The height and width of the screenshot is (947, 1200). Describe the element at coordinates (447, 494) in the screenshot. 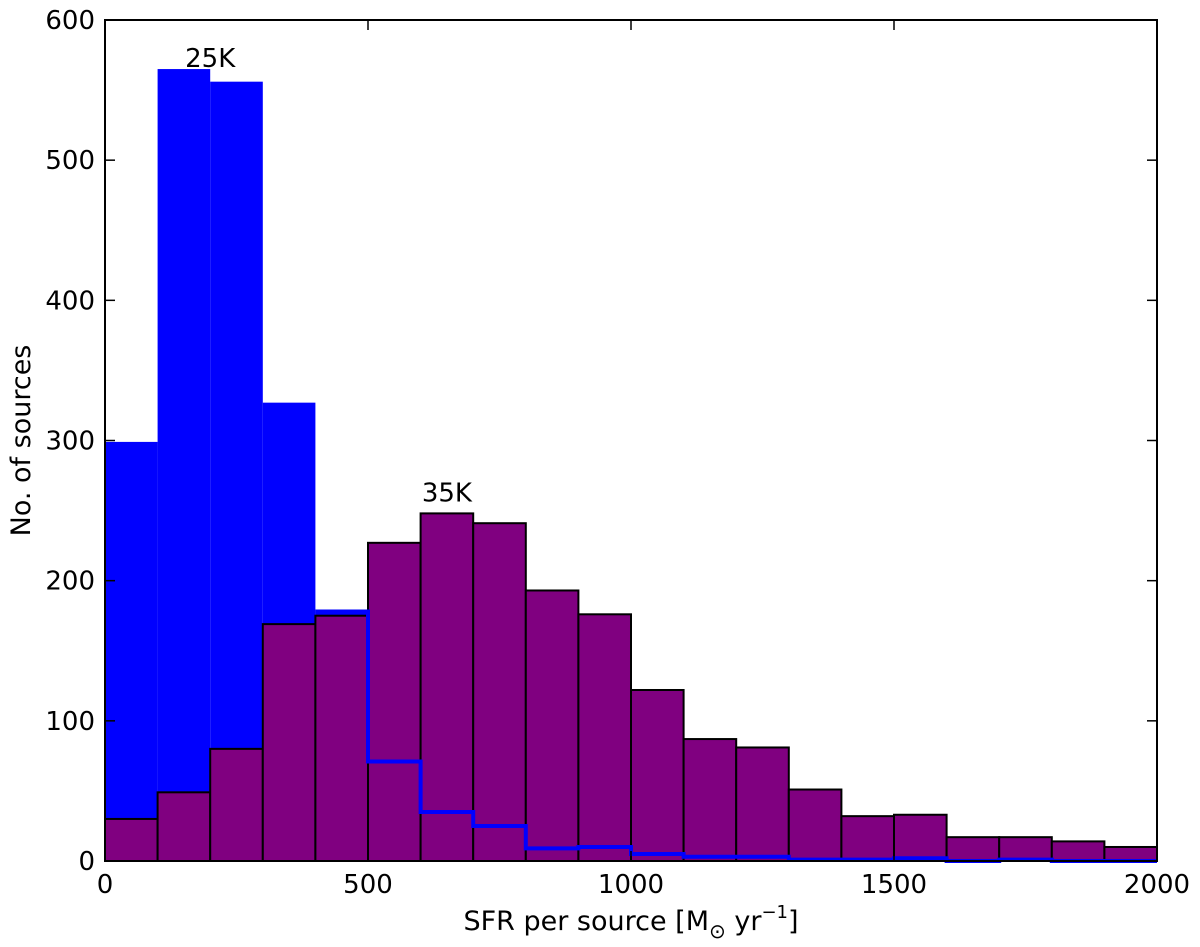

I see `annotation-label: 35K` at that location.